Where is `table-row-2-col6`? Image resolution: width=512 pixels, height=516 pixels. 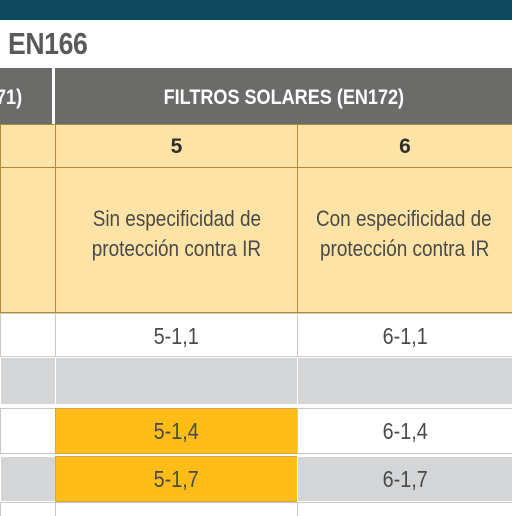
table-row-2-col6 is located at coordinates (404, 381).